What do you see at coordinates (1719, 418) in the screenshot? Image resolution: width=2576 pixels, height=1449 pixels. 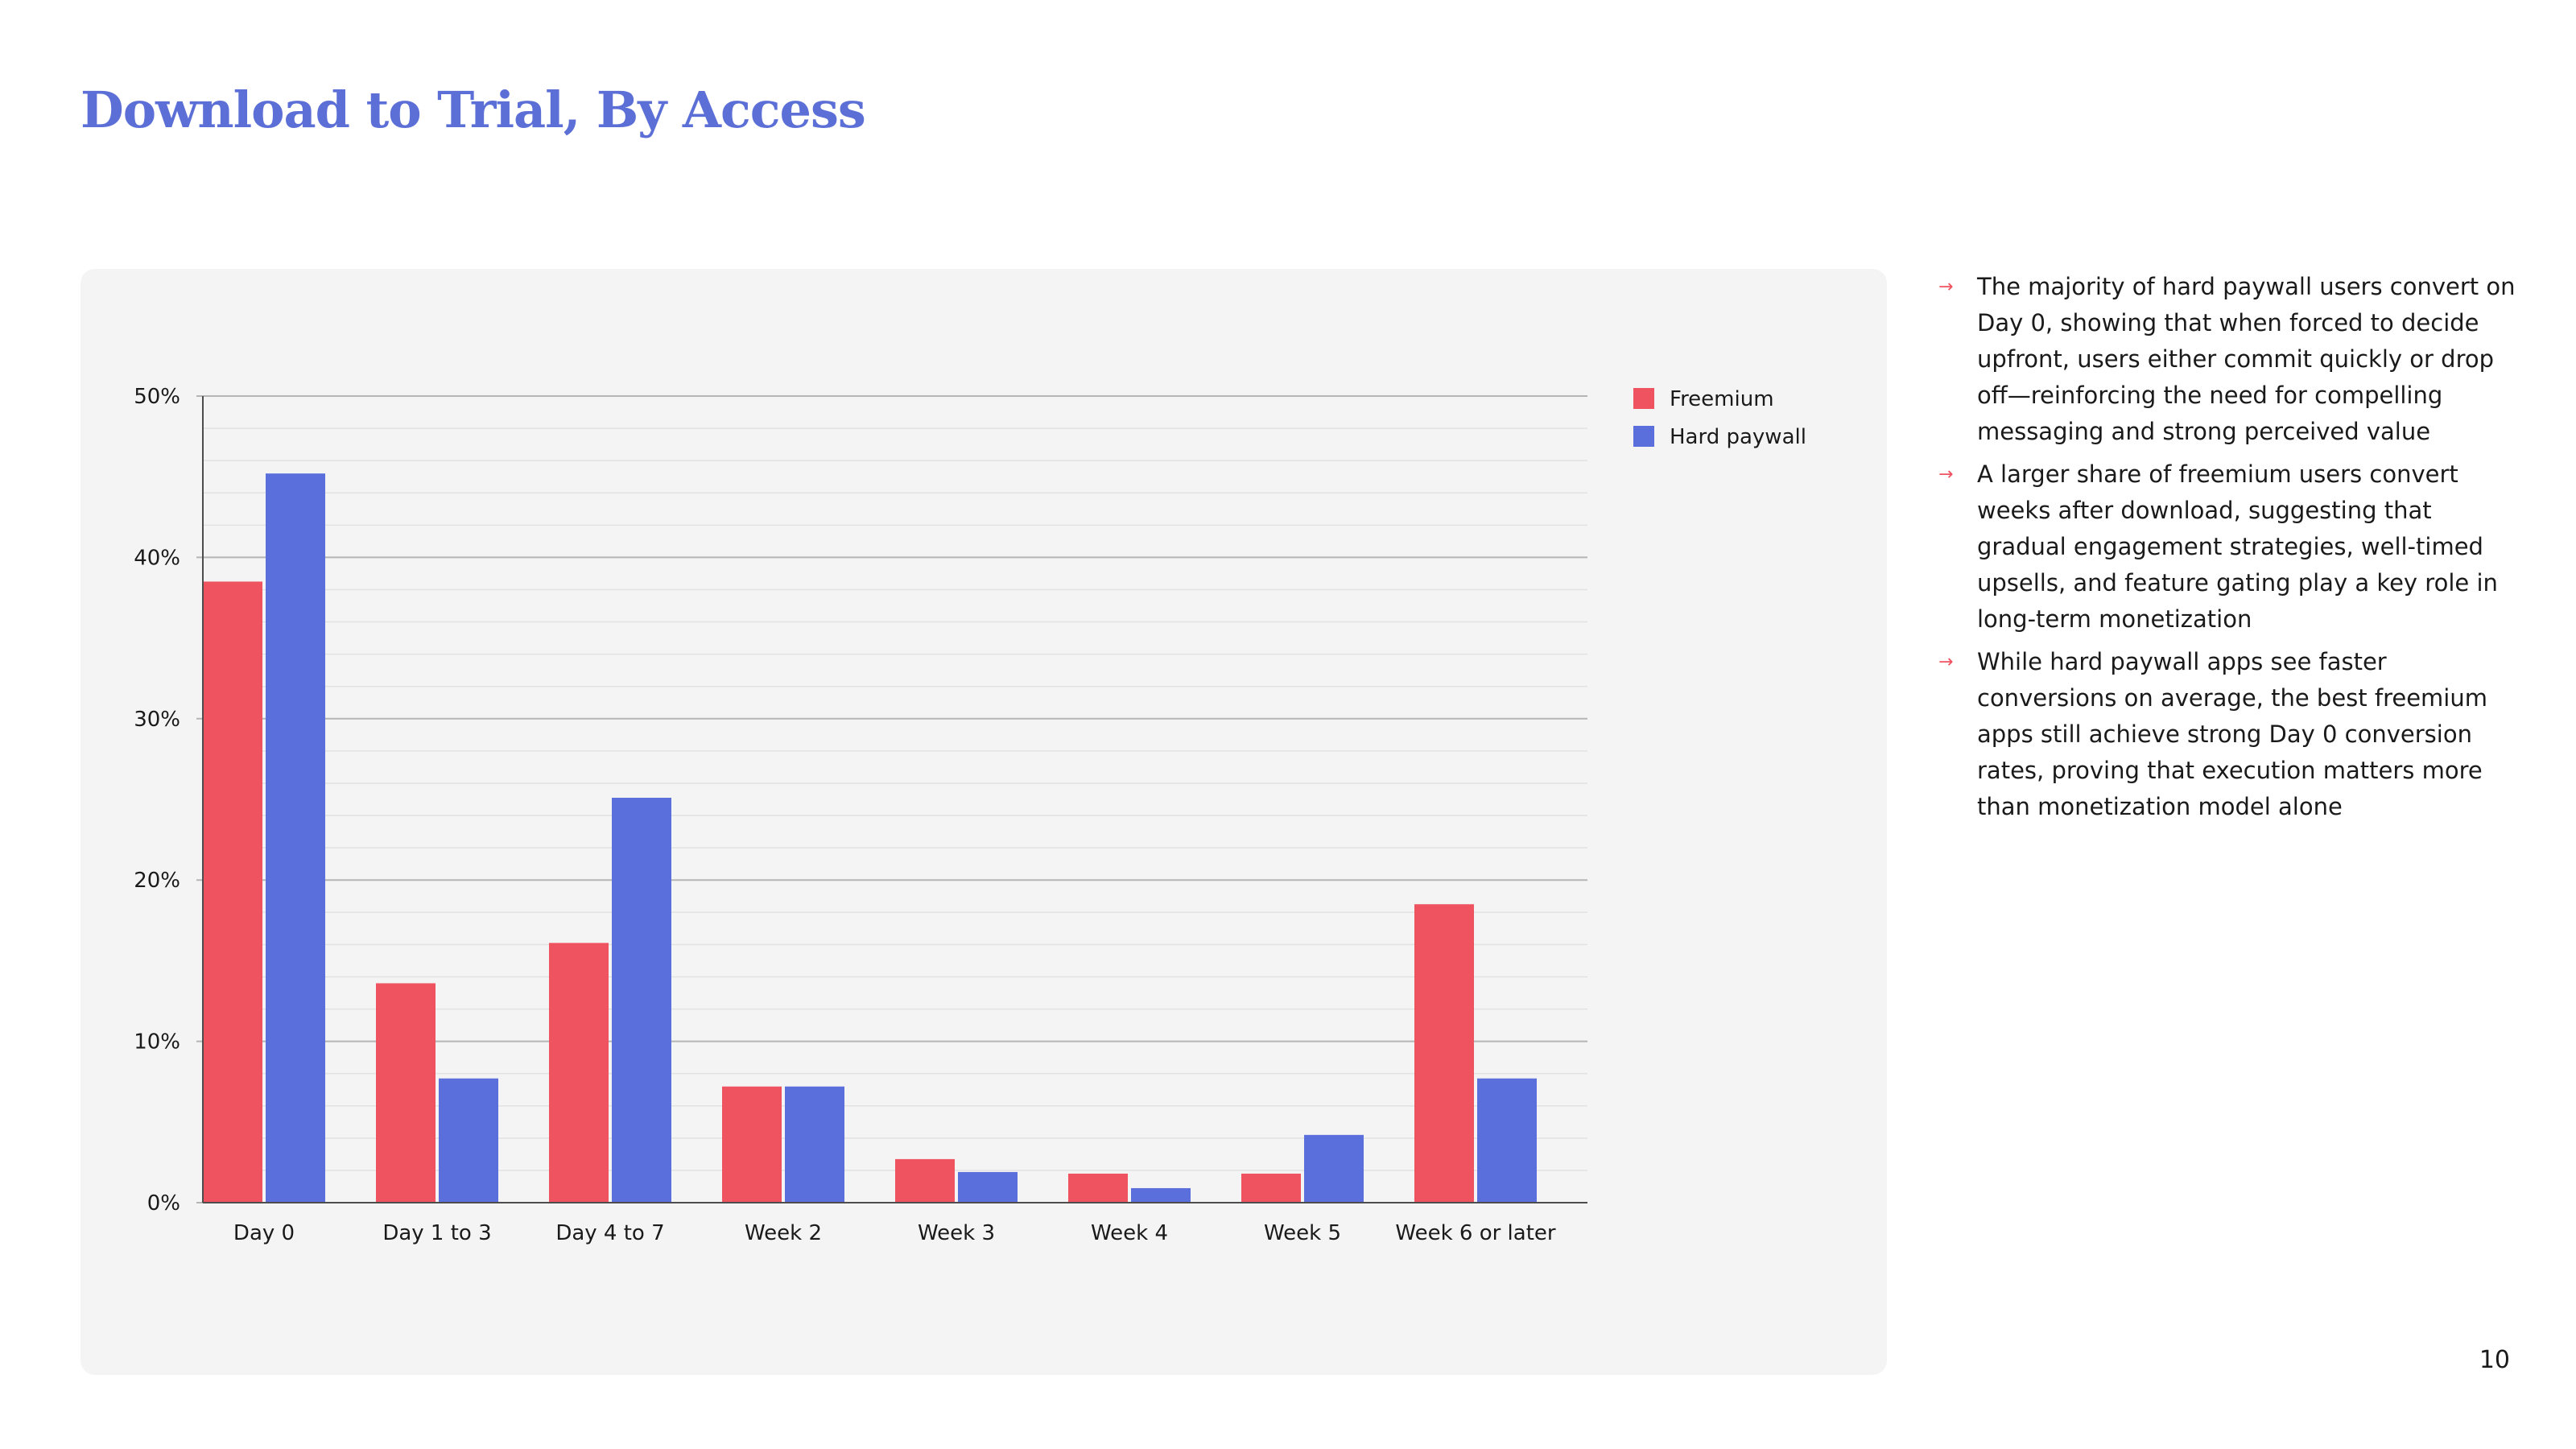 I see `chart-legend: Freemium Hard paywall` at bounding box center [1719, 418].